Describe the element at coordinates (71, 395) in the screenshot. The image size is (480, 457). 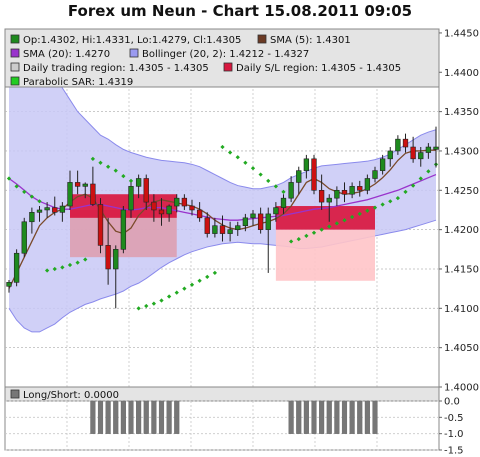
I see `lower-legend-label: Long/Short: 0.0000` at that location.